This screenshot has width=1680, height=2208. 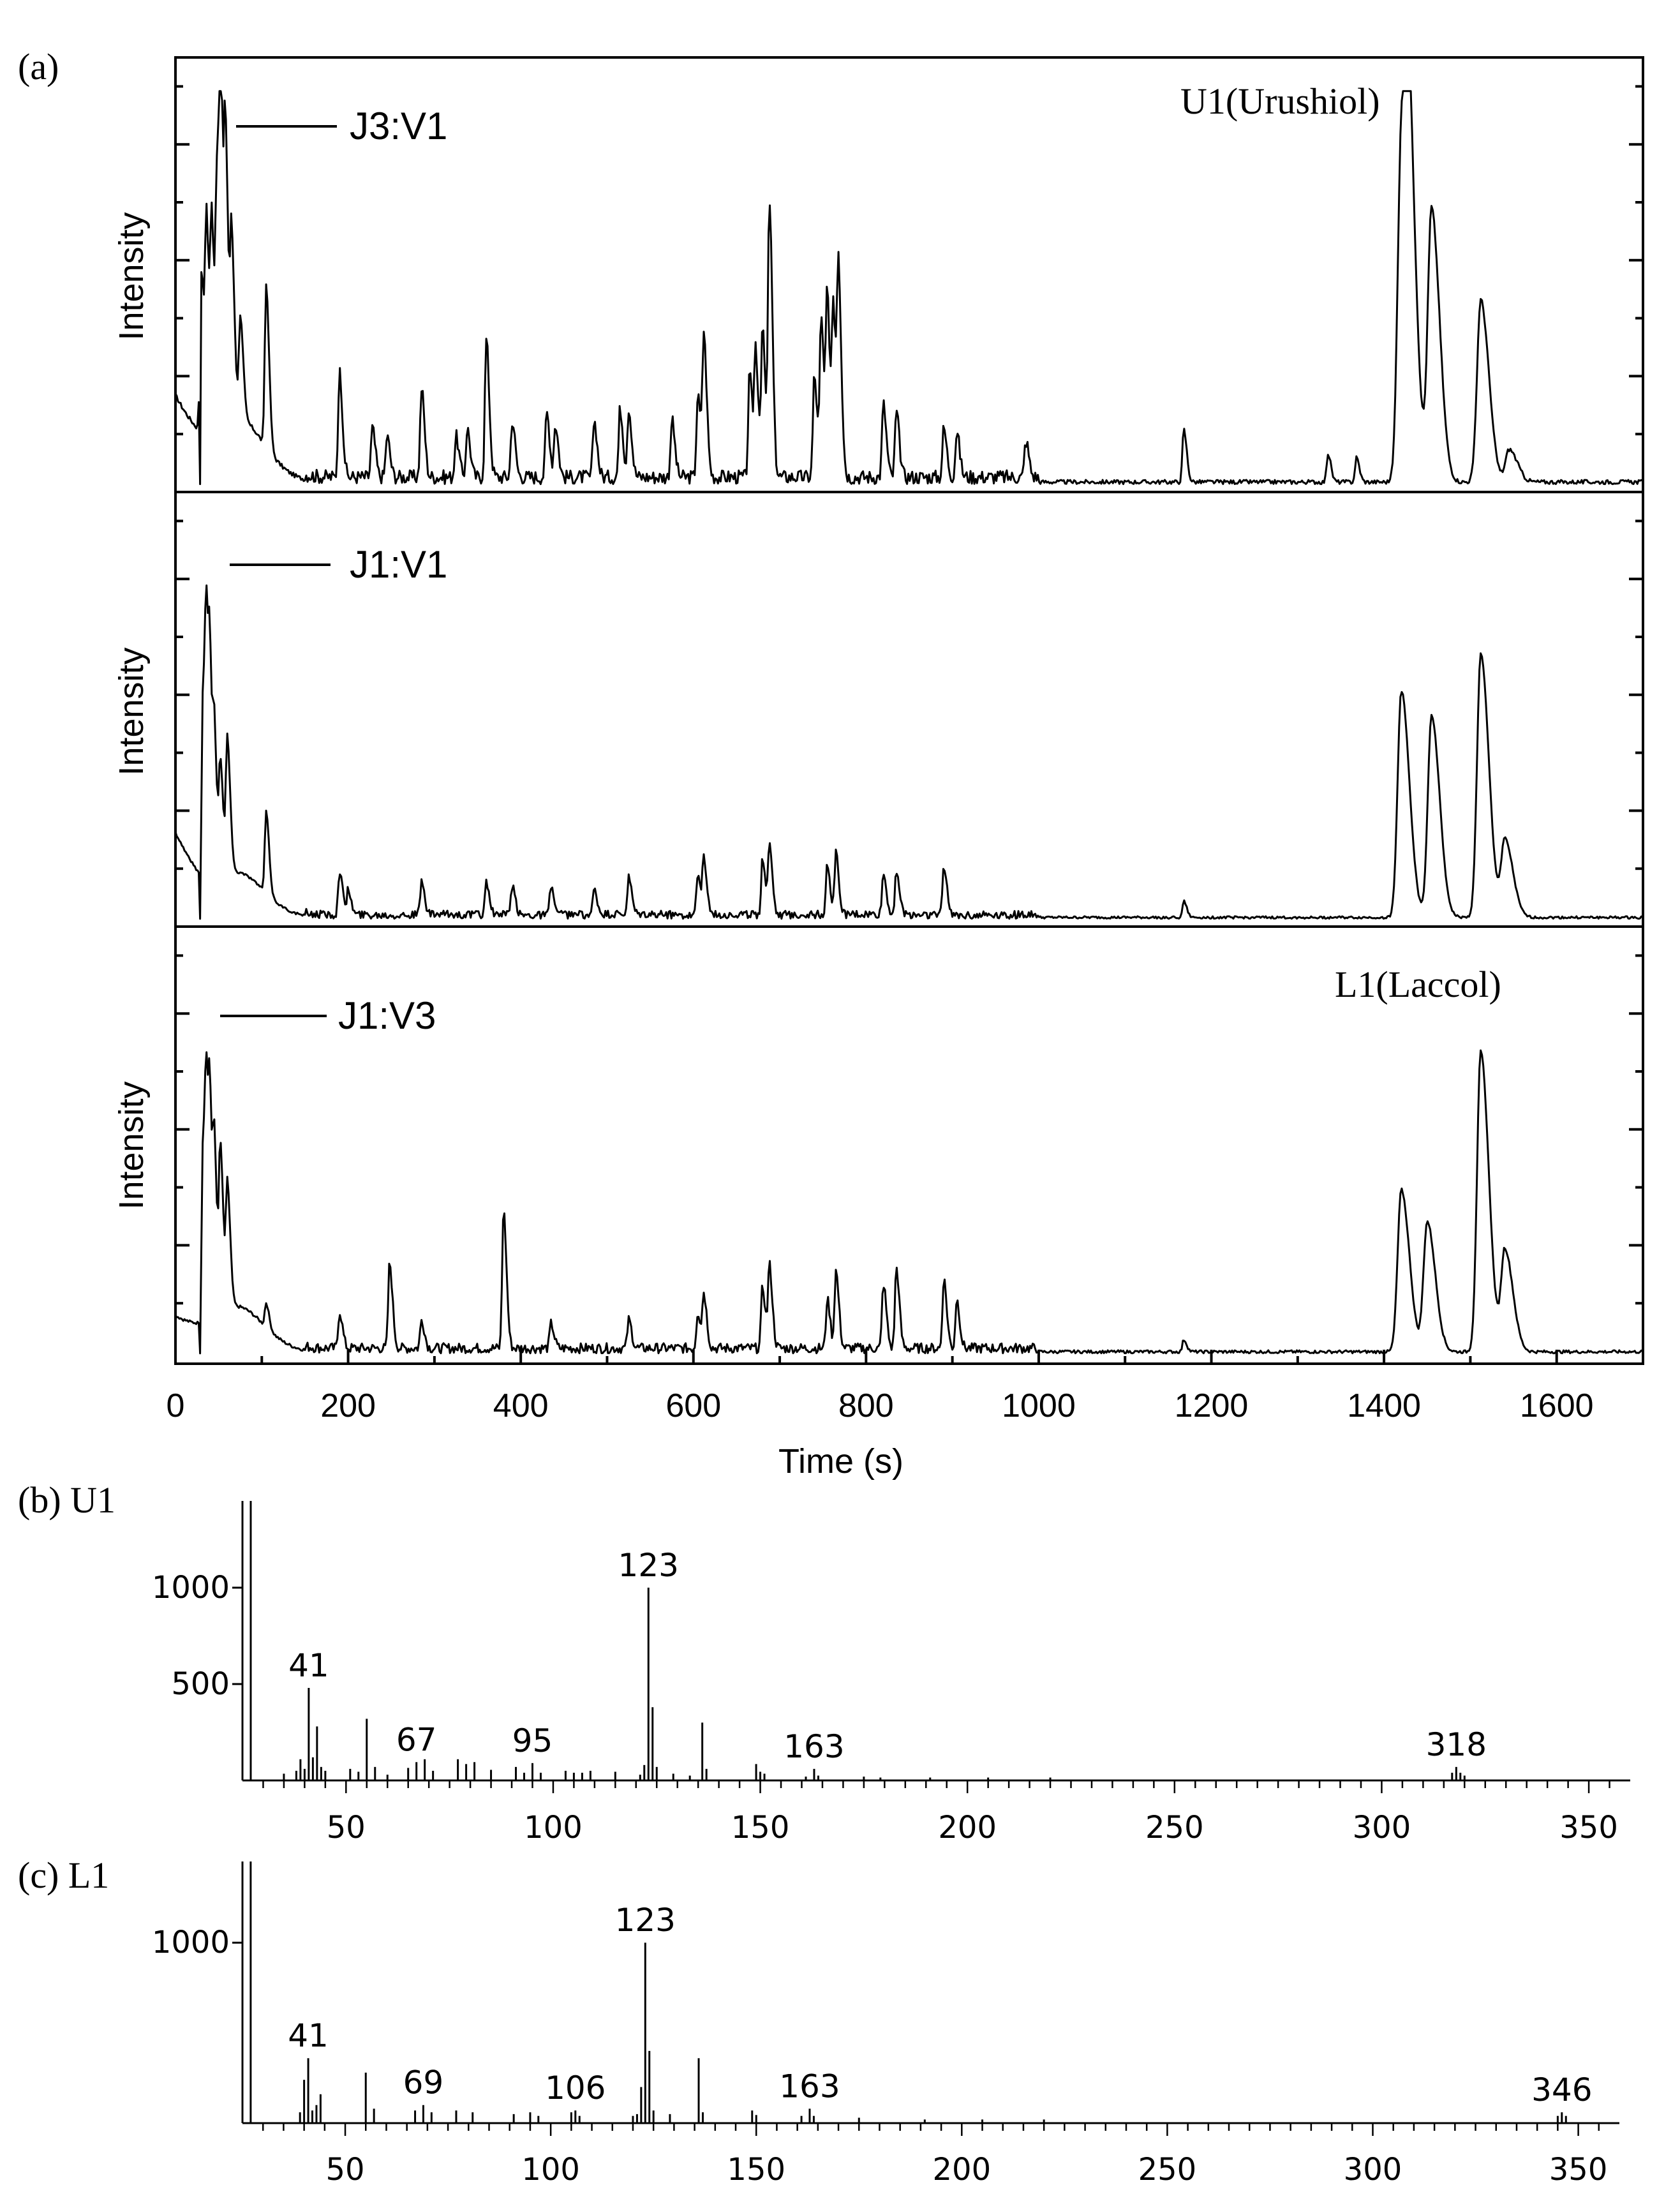 I want to click on annotation-laccol: L1(Laccol), so click(x=1418, y=984).